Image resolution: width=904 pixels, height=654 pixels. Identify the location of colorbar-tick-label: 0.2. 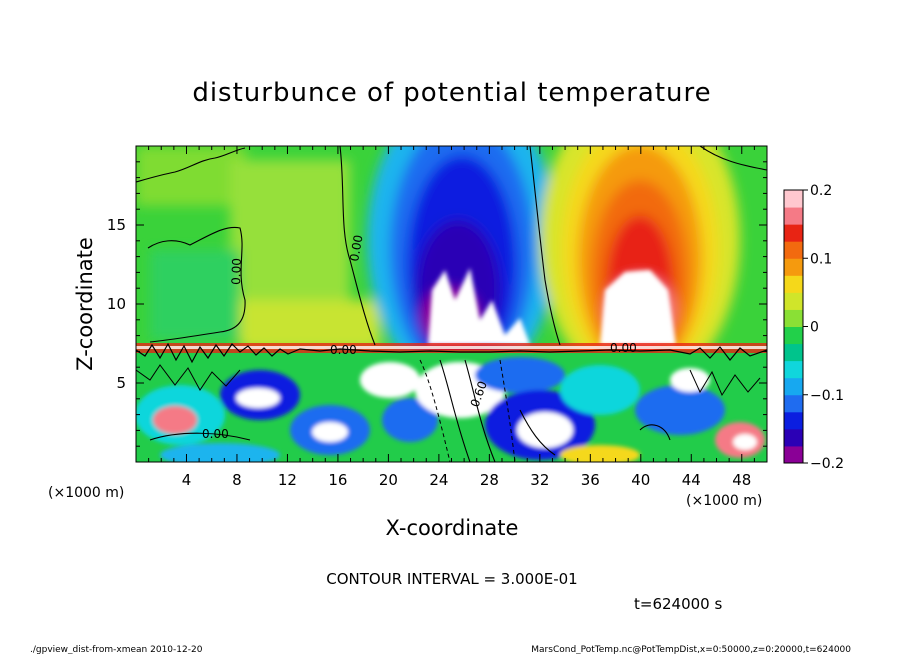
(821, 191).